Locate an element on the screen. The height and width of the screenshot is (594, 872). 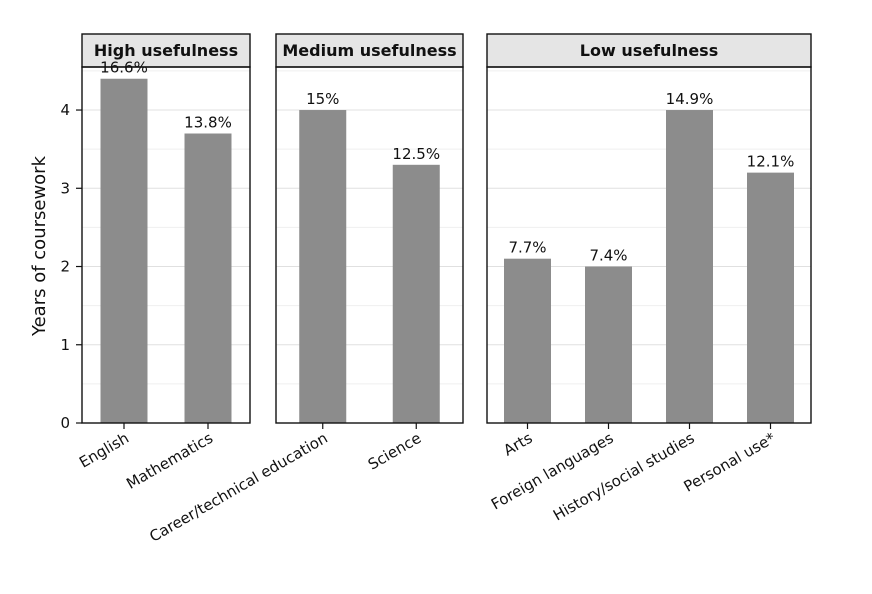
data-label: 12.1% is located at coordinates (771, 162).